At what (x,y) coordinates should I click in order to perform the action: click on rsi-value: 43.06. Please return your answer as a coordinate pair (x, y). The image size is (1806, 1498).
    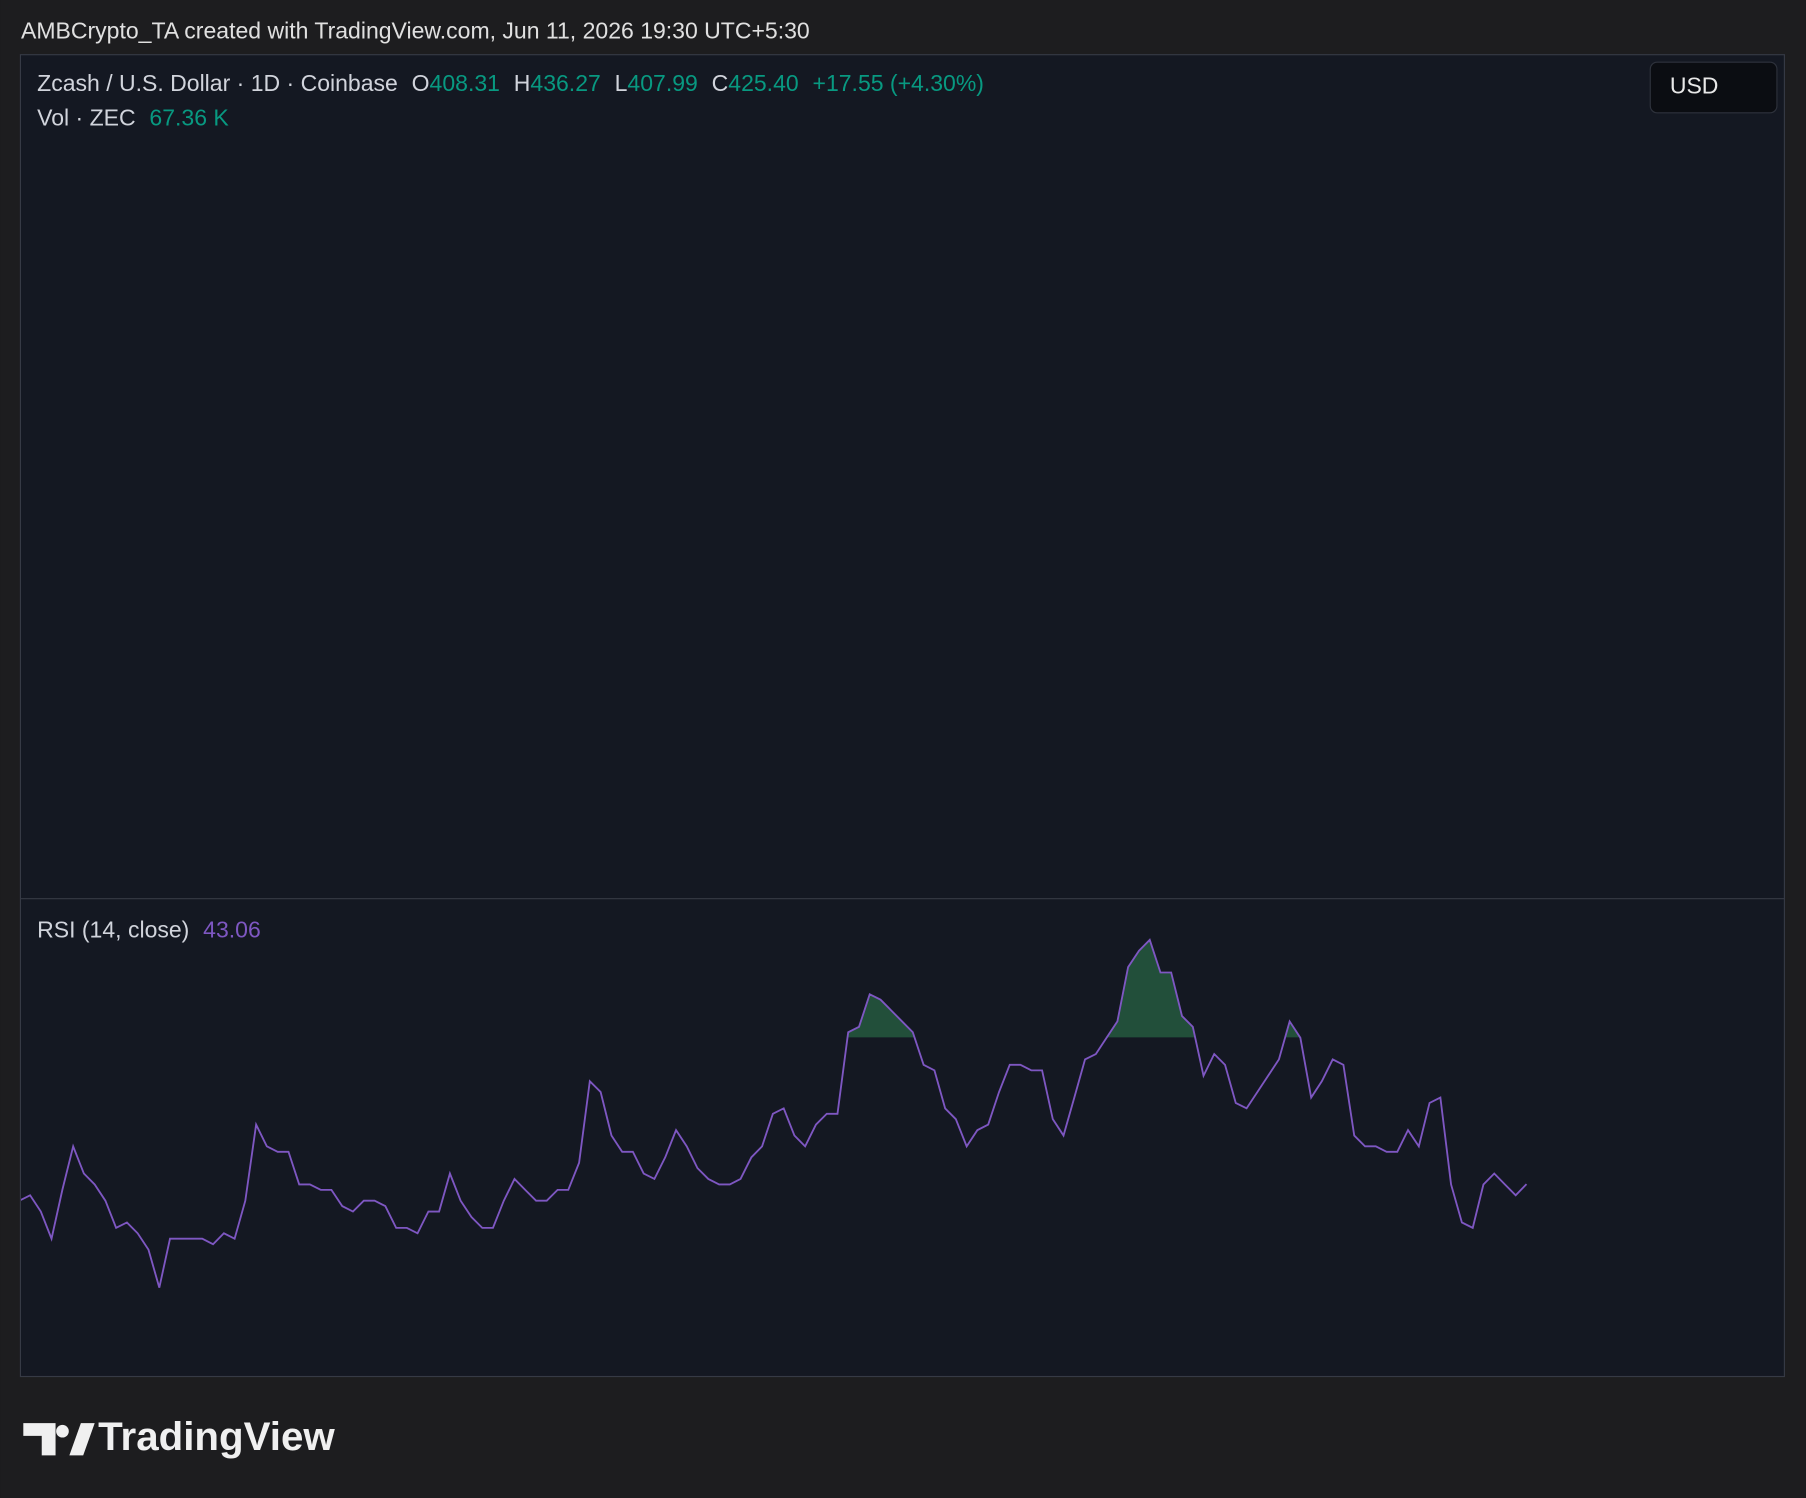
    Looking at the image, I should click on (232, 930).